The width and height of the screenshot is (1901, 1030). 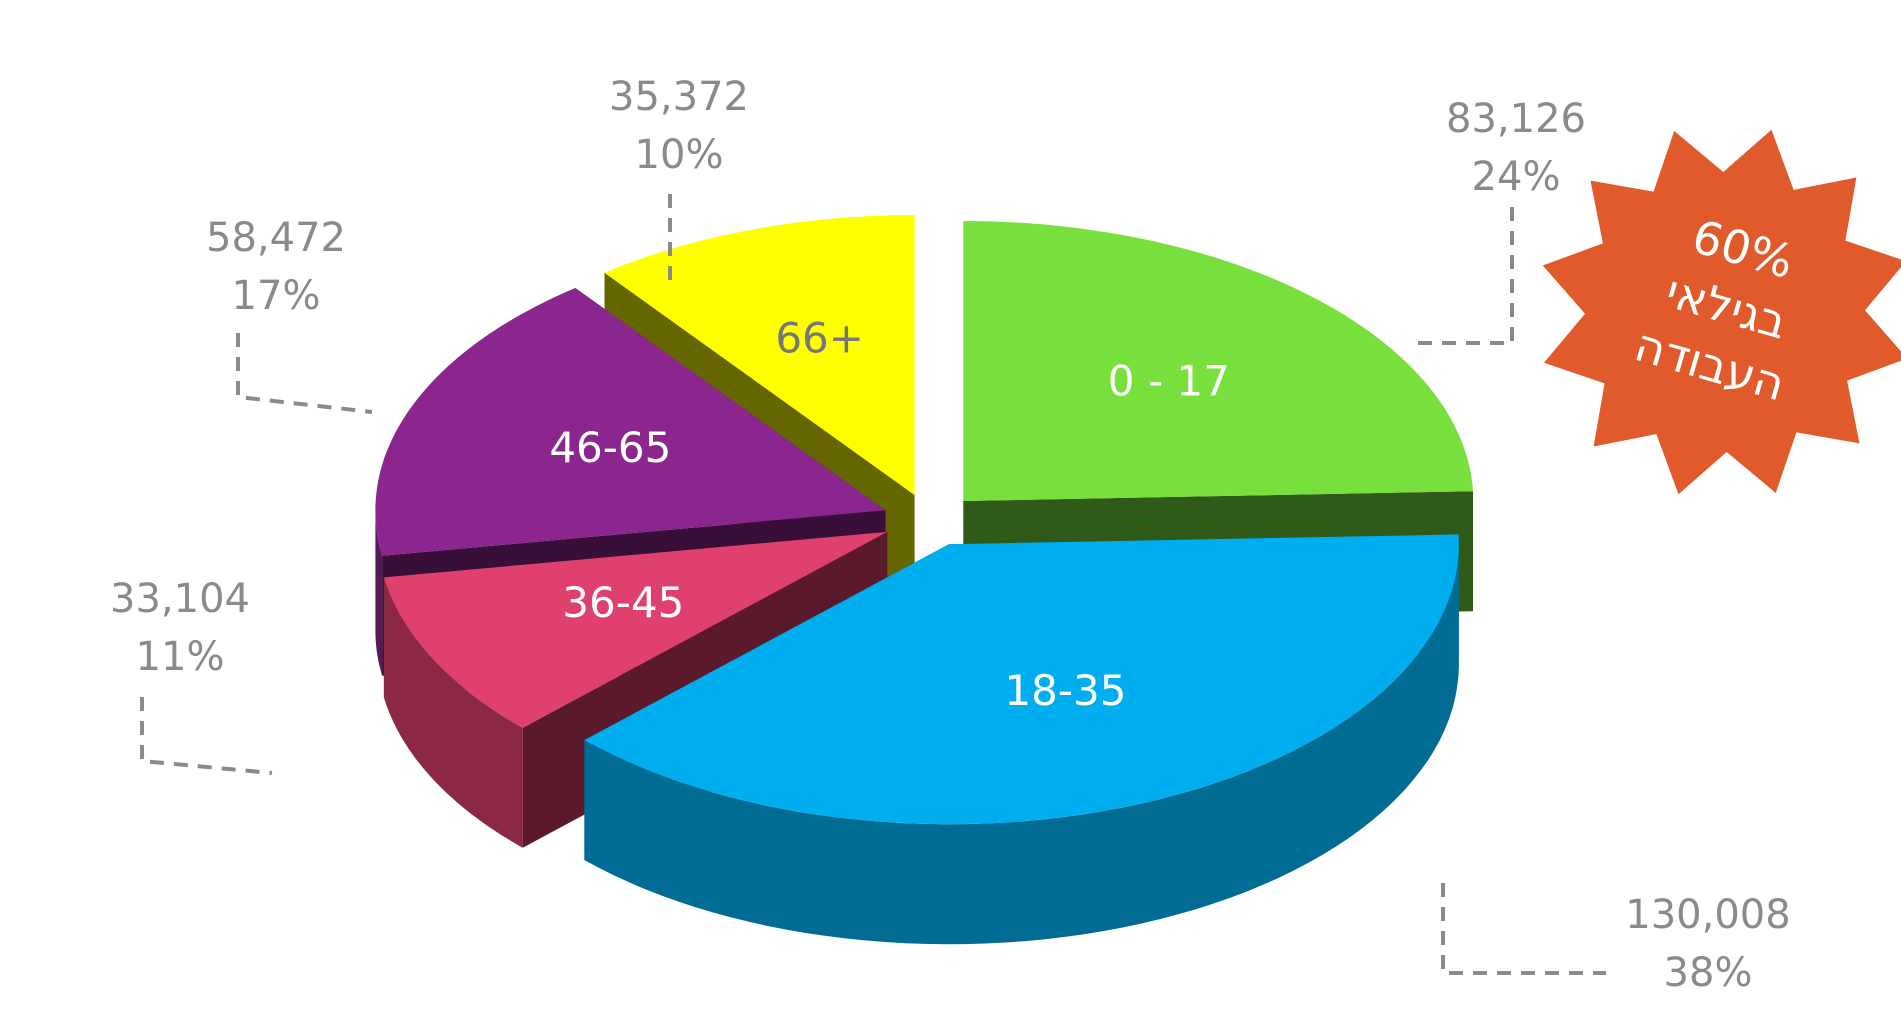 What do you see at coordinates (1707, 915) in the screenshot?
I see `value-label: 130,008` at bounding box center [1707, 915].